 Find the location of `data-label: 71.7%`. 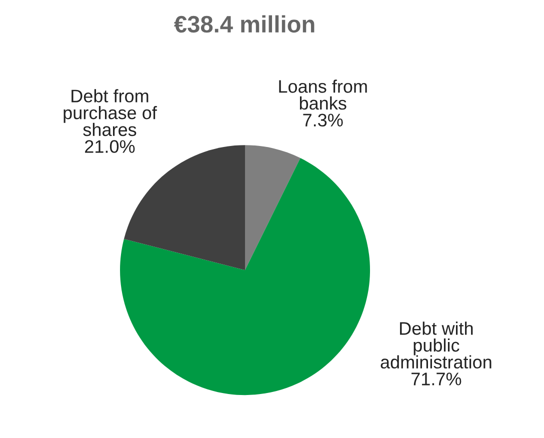

data-label: 71.7% is located at coordinates (437, 379).